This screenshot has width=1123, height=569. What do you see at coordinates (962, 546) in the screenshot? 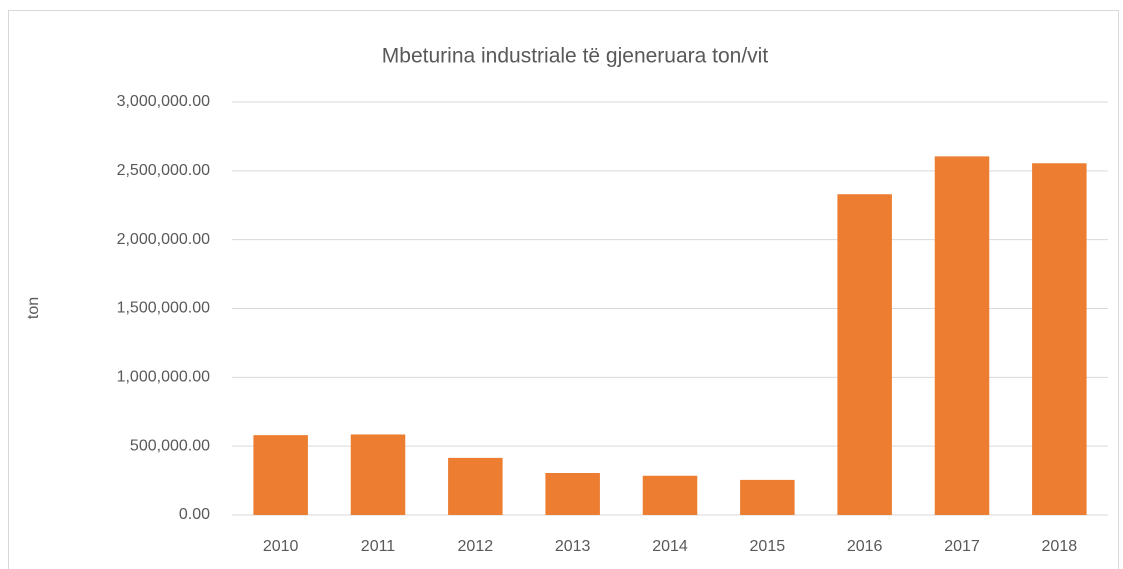
I see `x-tick-label: 2017` at bounding box center [962, 546].